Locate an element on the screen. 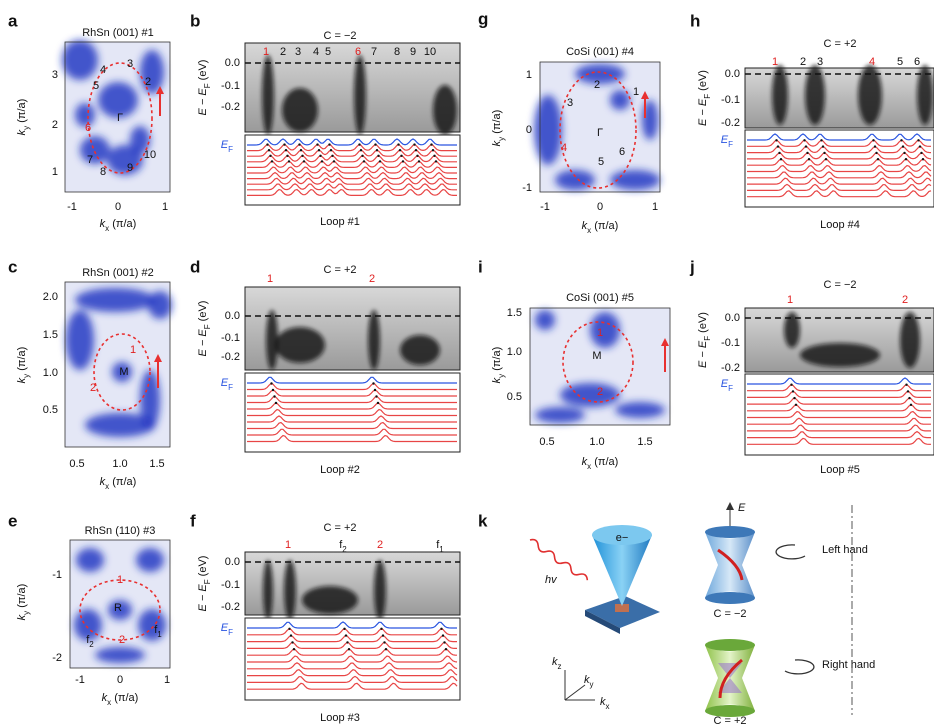 The width and height of the screenshot is (934, 727). cone-cap is located at coordinates (730, 711).